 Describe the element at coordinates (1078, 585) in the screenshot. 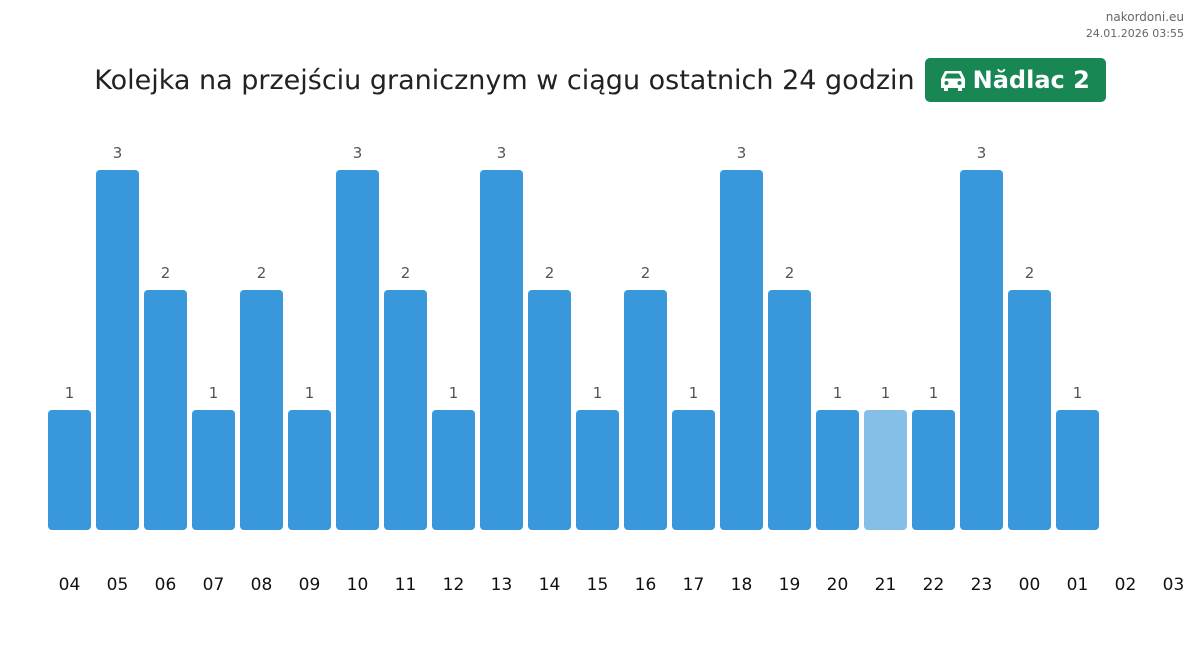

I see `x-tick-01: 01` at that location.